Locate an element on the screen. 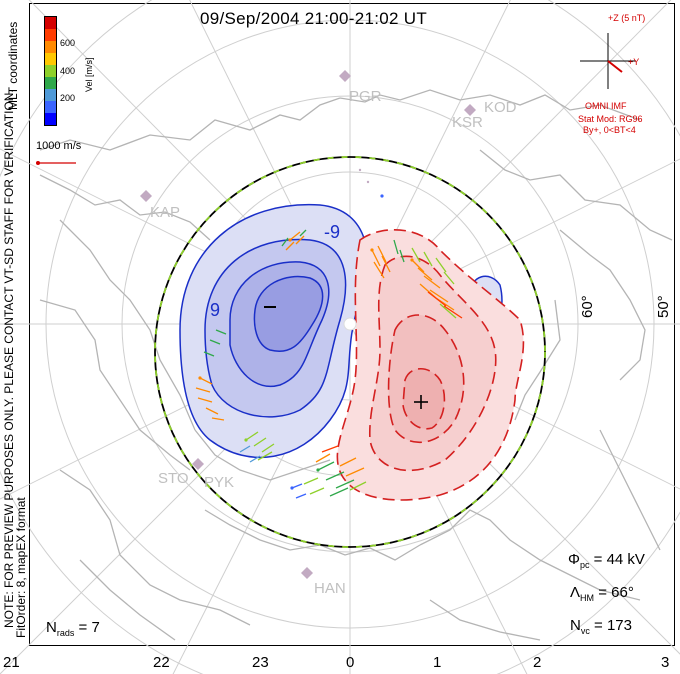  imf-z-axis-label: +Z (5 nT) is located at coordinates (627, 18).